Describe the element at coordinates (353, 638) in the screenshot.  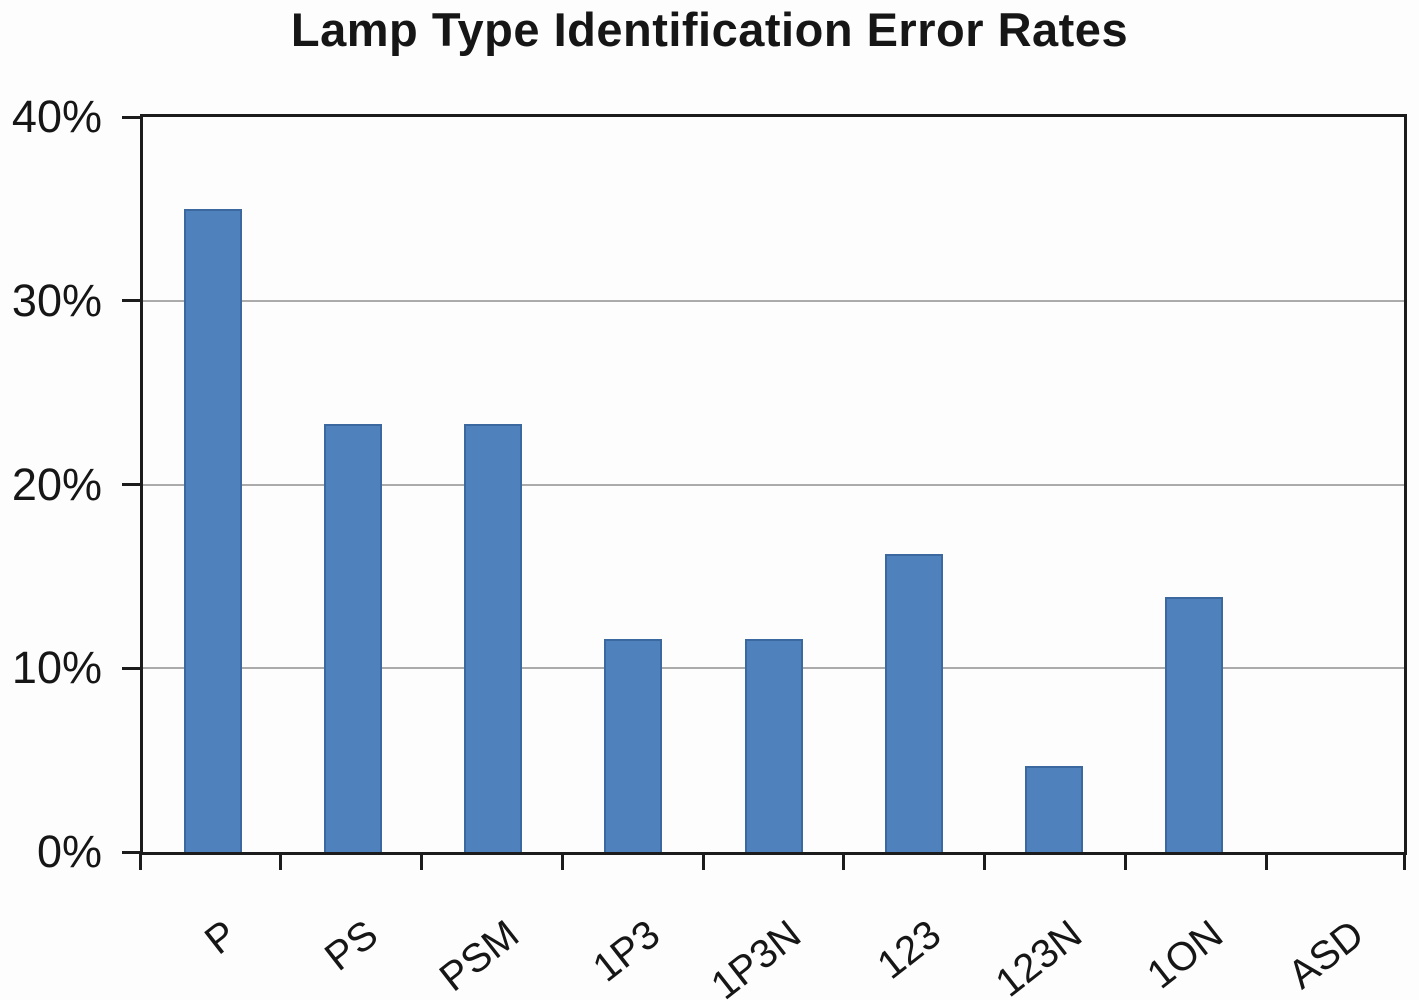
I see `bar-PS` at that location.